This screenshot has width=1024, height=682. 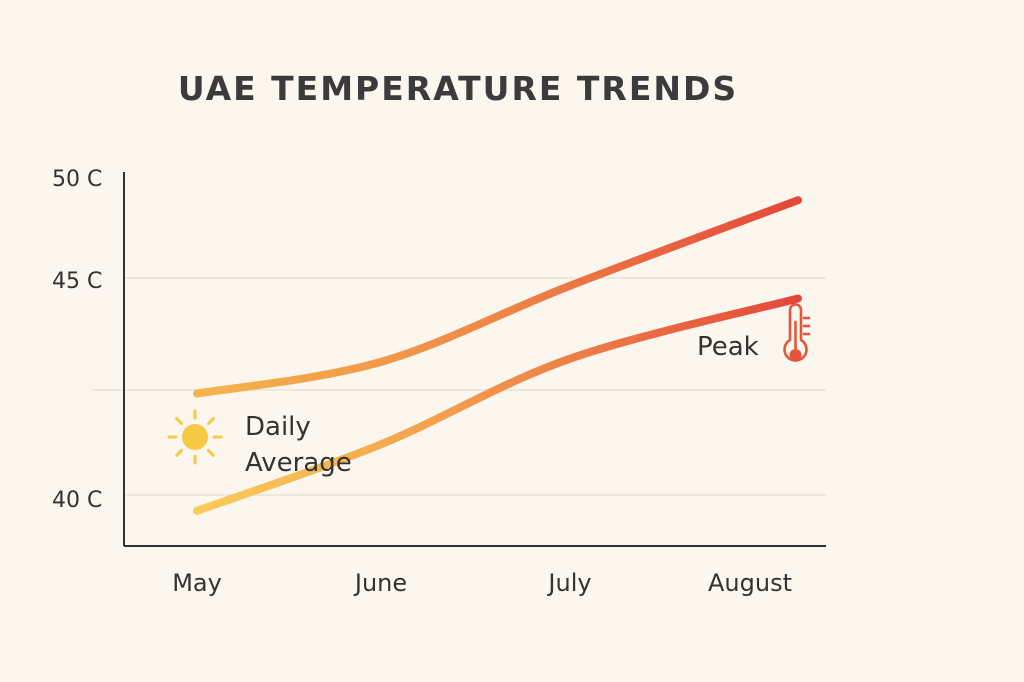 What do you see at coordinates (568, 583) in the screenshot?
I see `x-tick-label-july: July` at bounding box center [568, 583].